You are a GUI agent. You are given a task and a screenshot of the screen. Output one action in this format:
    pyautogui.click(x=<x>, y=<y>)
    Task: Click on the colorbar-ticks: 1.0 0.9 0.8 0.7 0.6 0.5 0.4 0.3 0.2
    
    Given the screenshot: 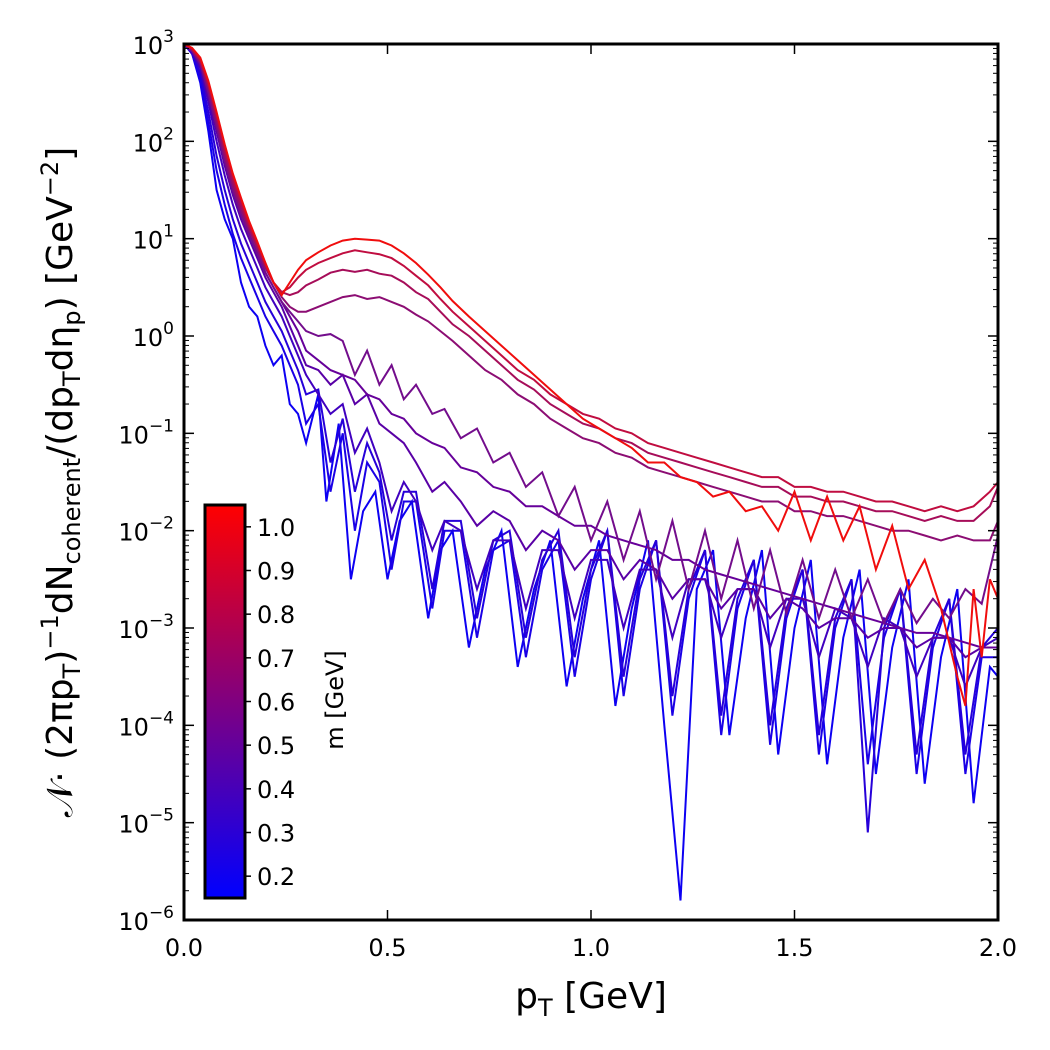 What is the action you would take?
    pyautogui.click(x=270, y=702)
    